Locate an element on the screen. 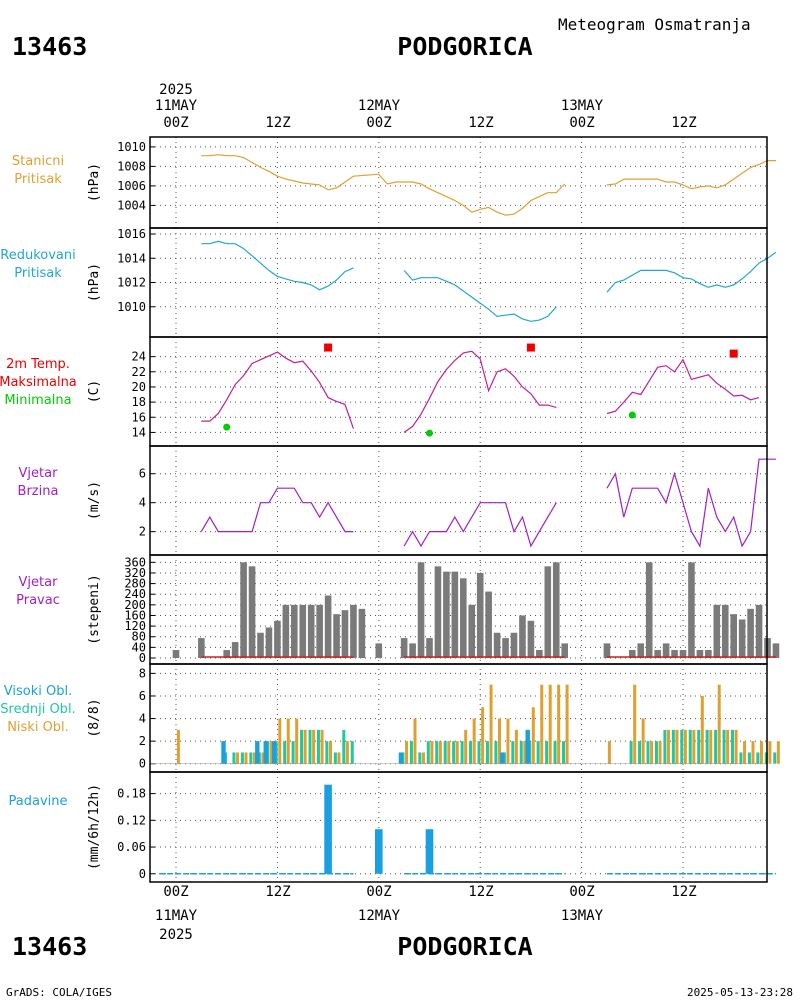 The width and height of the screenshot is (800, 1000). series-line-temperature is located at coordinates (683, 386).